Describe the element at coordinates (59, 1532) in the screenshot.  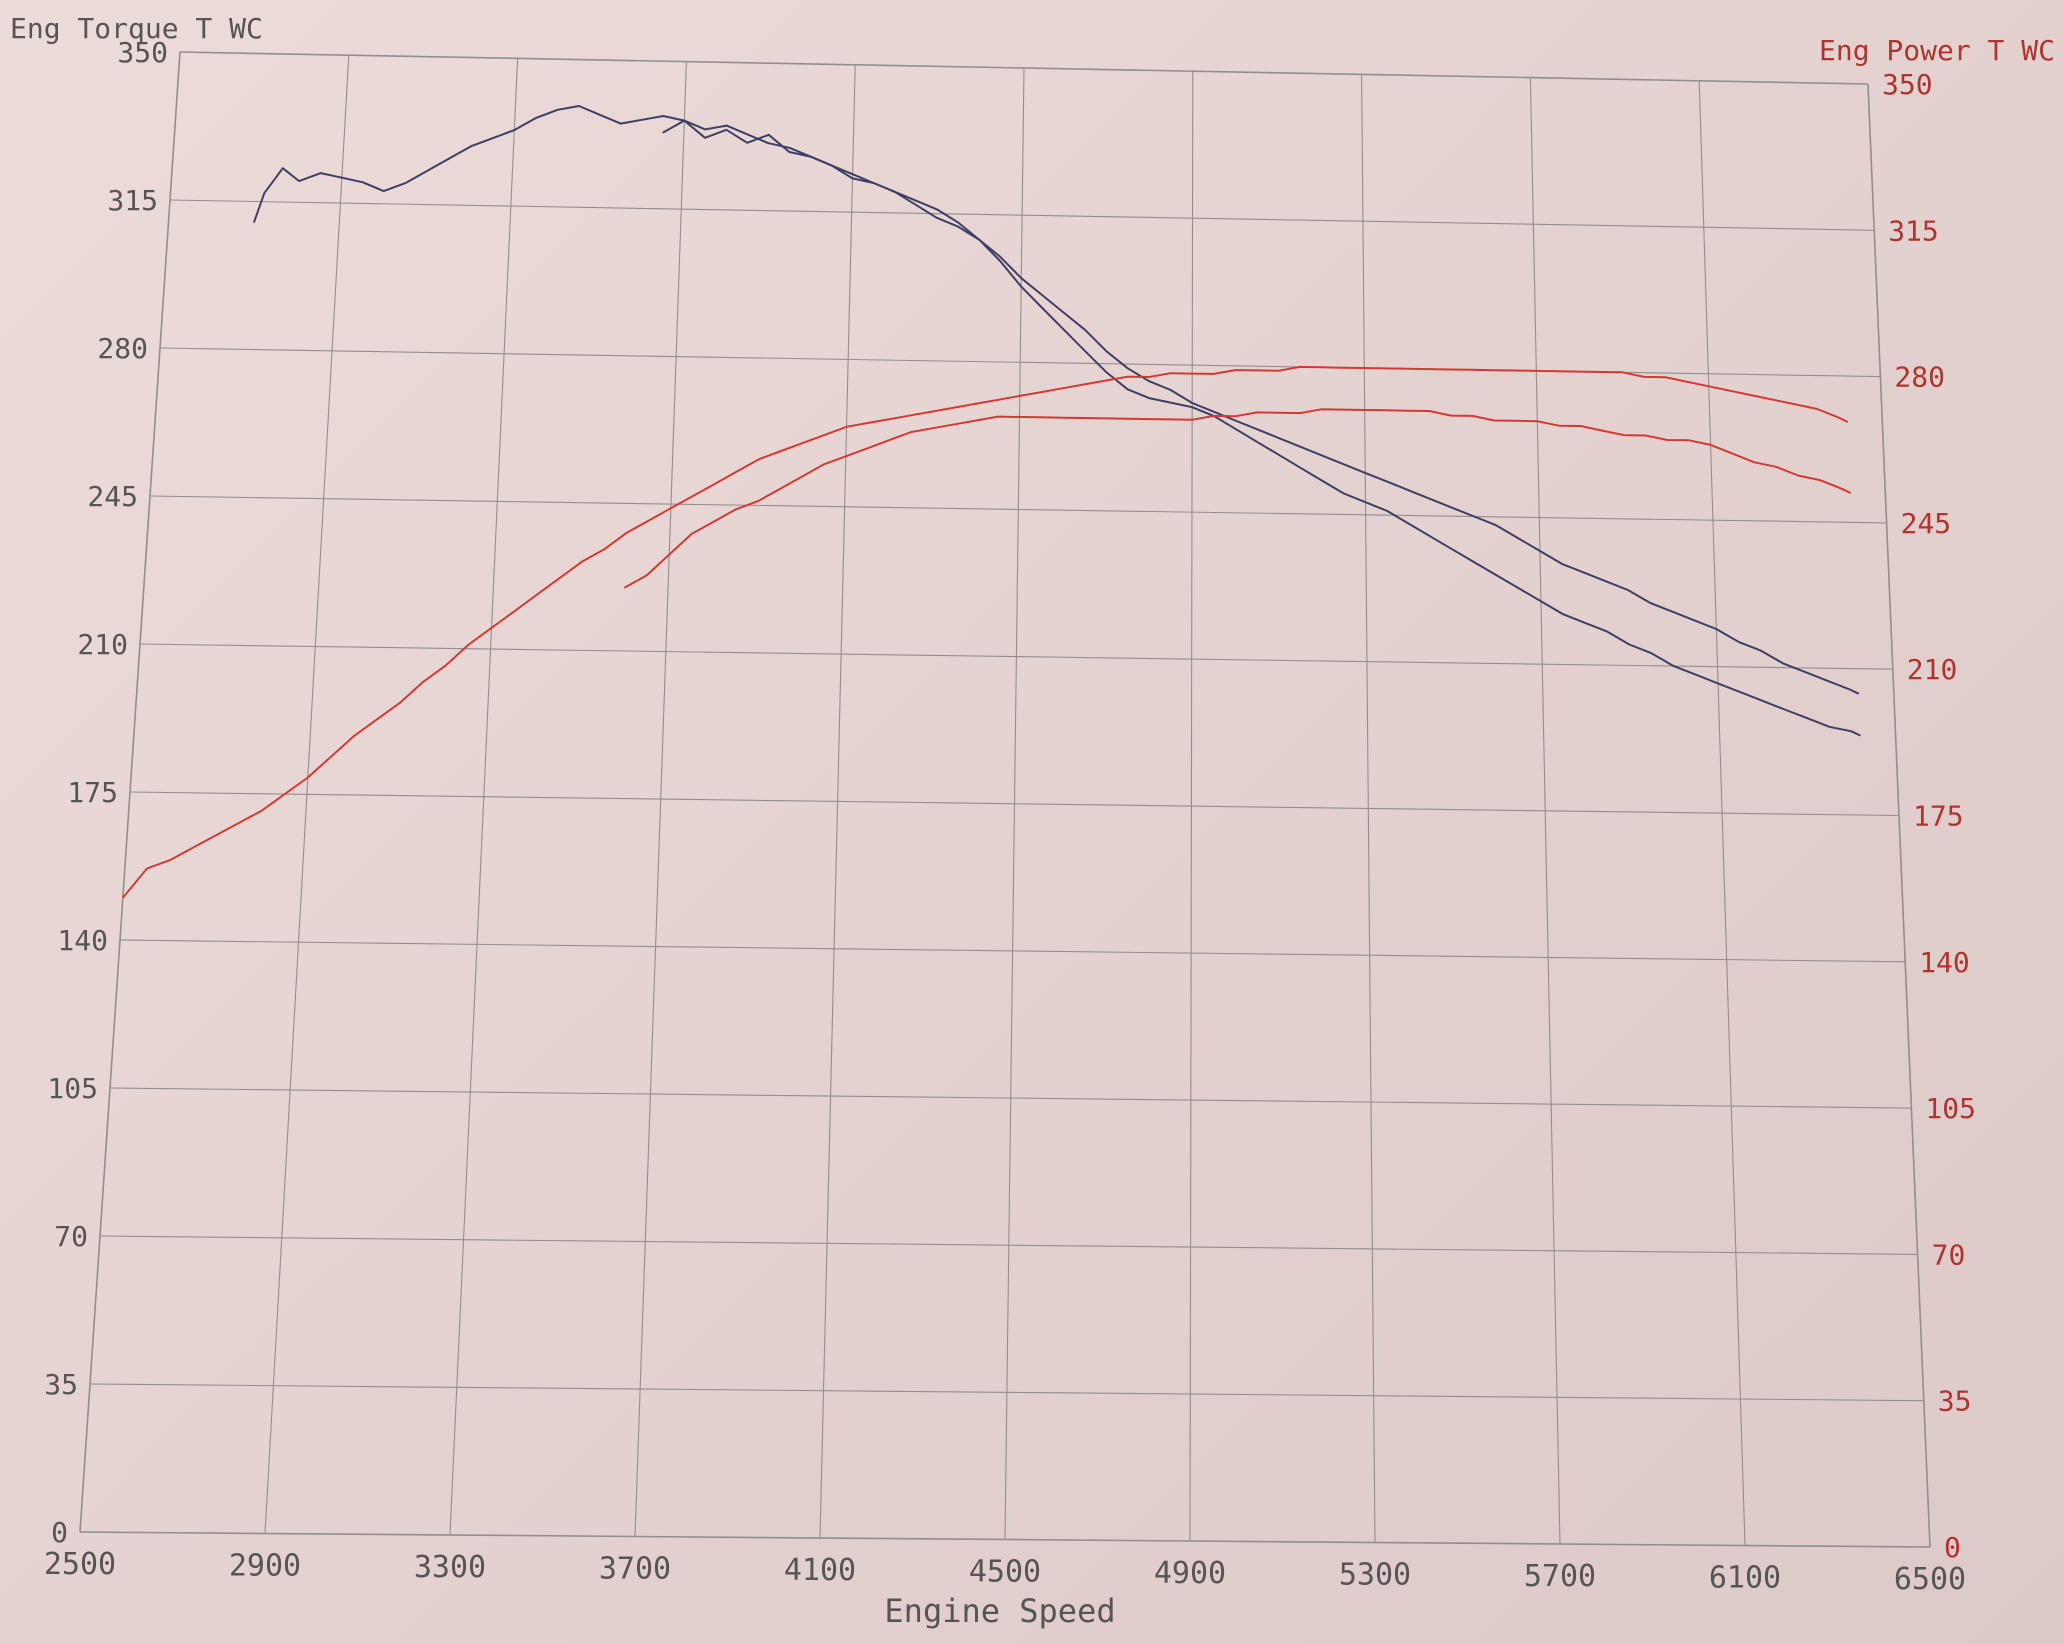
I see `left-y-tick-label: 0` at that location.